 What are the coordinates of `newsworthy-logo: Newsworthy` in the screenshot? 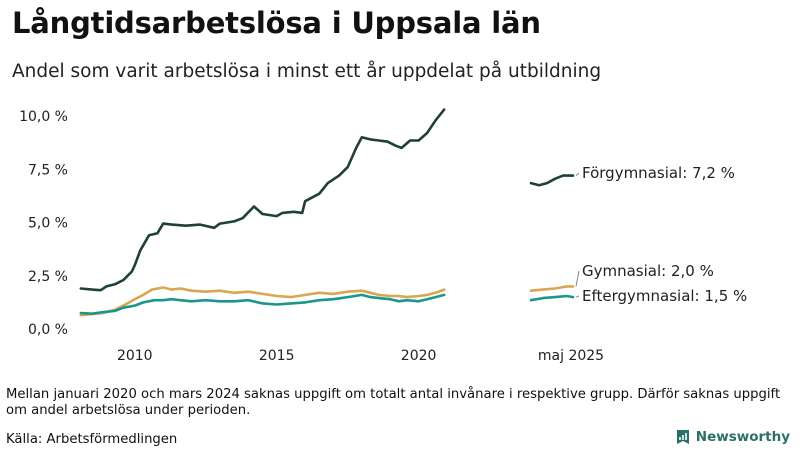 It's located at (732, 437).